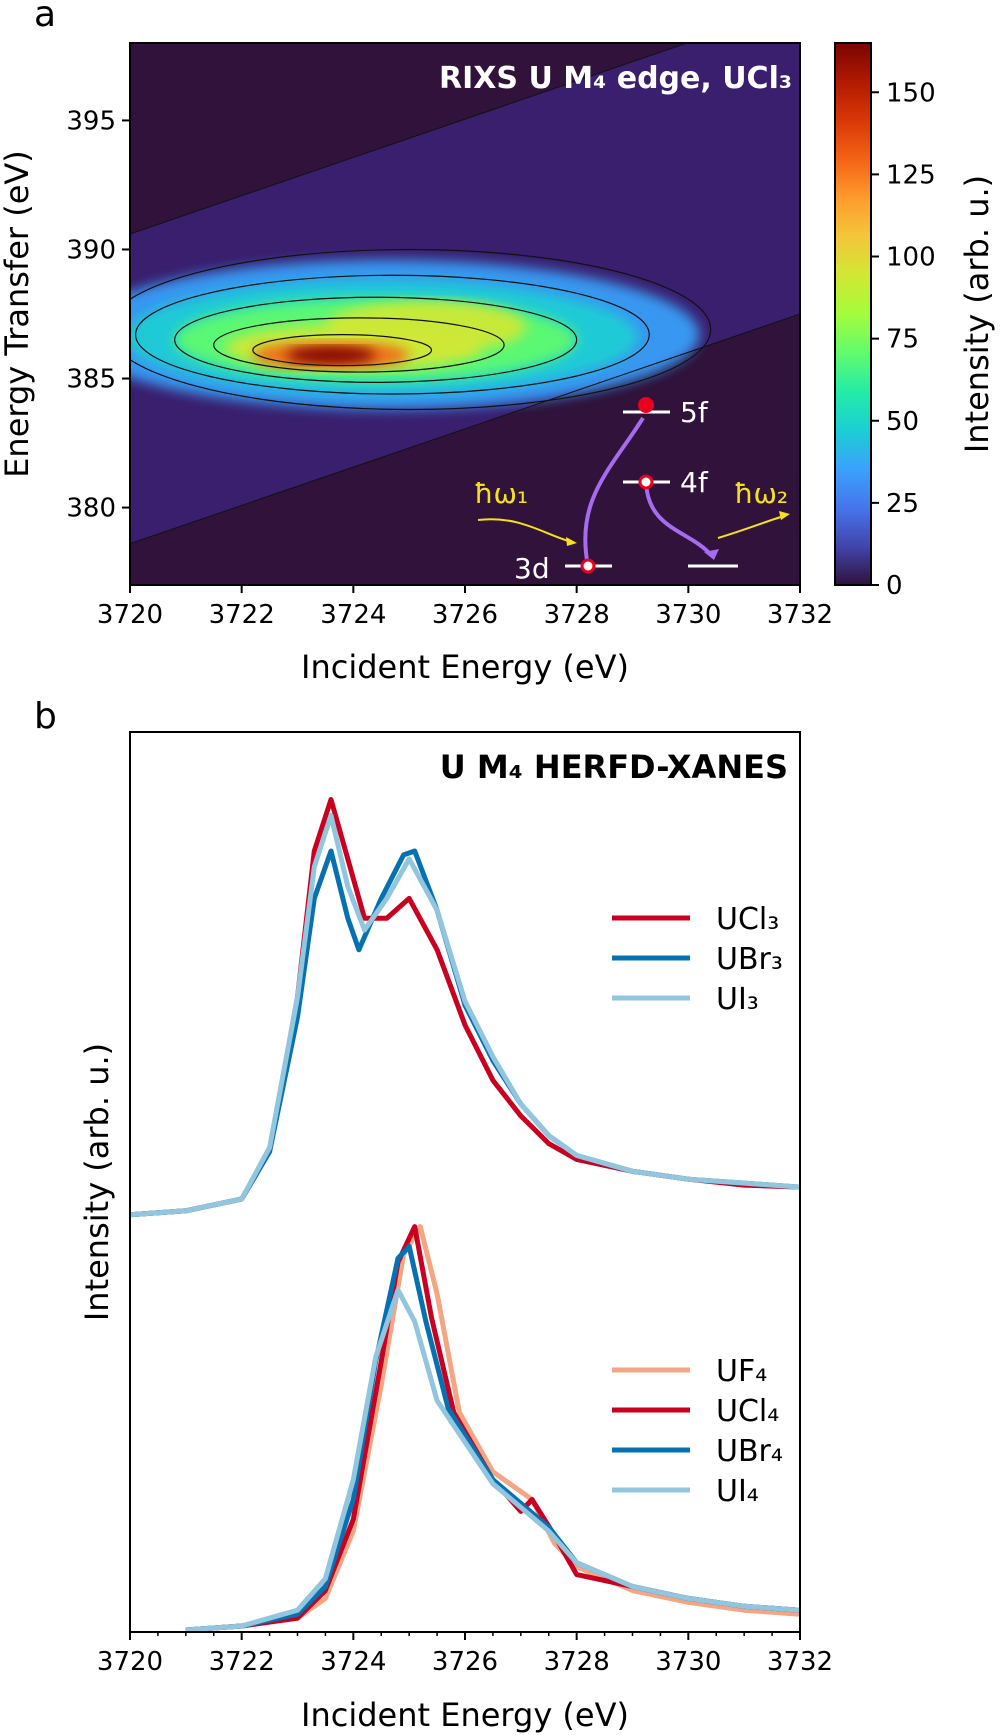 This screenshot has height=1735, width=1000. I want to click on colorbar-tick-label: 125, so click(911, 175).